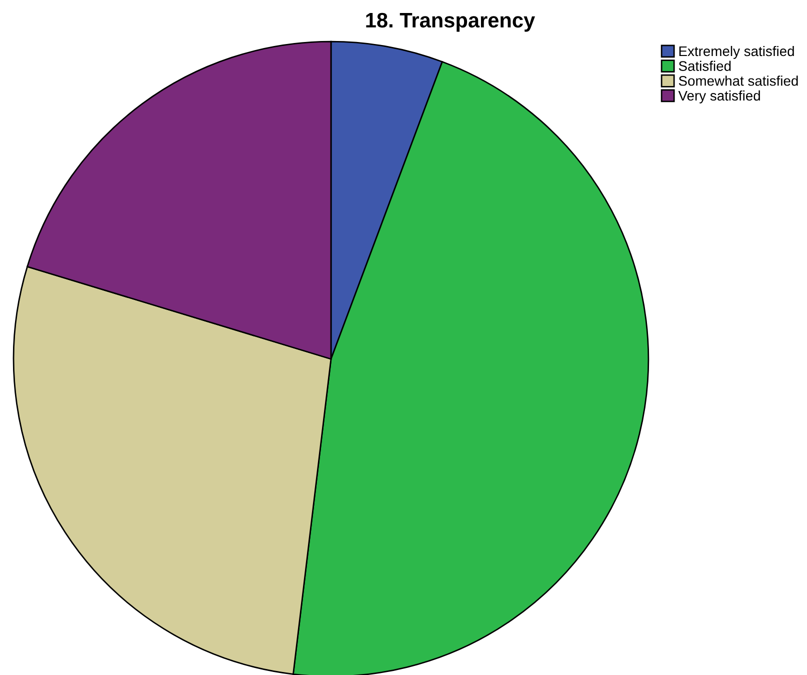 The image size is (807, 675). I want to click on legend-label: Somewhat satisfied, so click(738, 81).